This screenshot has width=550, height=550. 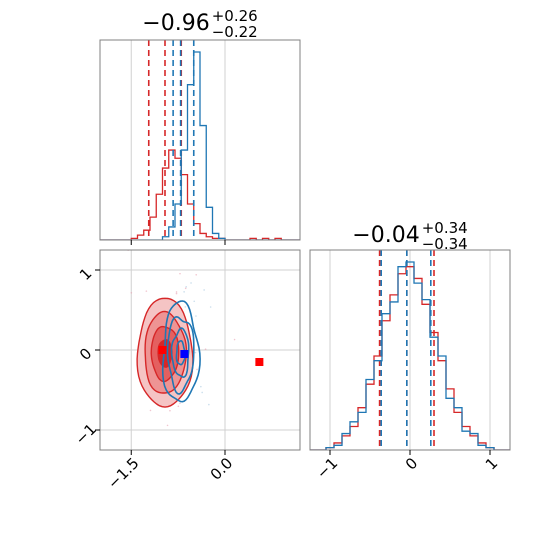 I want to click on hist1-title-plus: +0.26, so click(x=235, y=16).